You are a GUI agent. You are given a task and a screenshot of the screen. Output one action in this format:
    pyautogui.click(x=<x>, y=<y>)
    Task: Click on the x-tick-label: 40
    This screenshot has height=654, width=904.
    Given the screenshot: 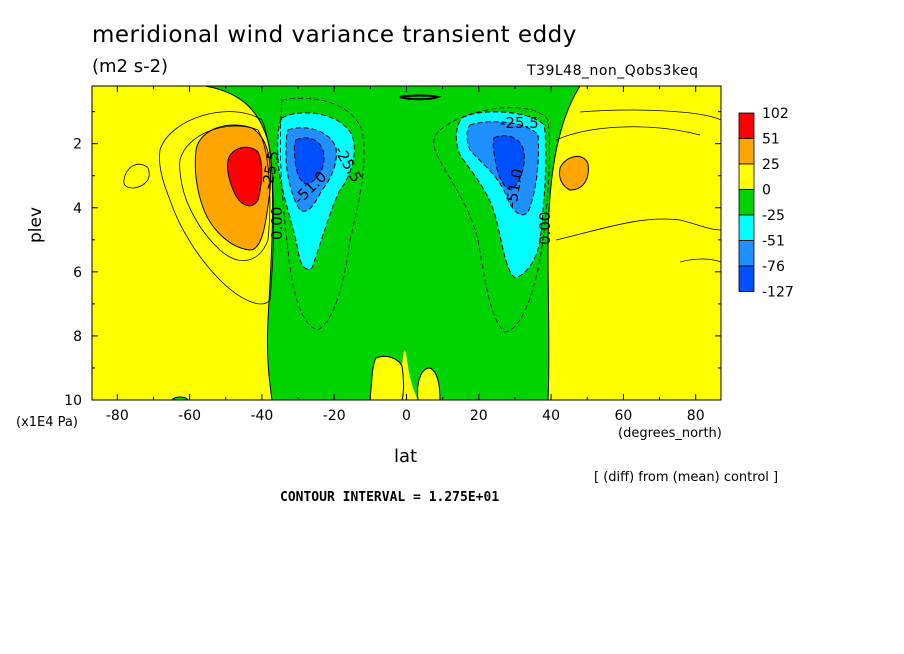 What is the action you would take?
    pyautogui.click(x=551, y=416)
    